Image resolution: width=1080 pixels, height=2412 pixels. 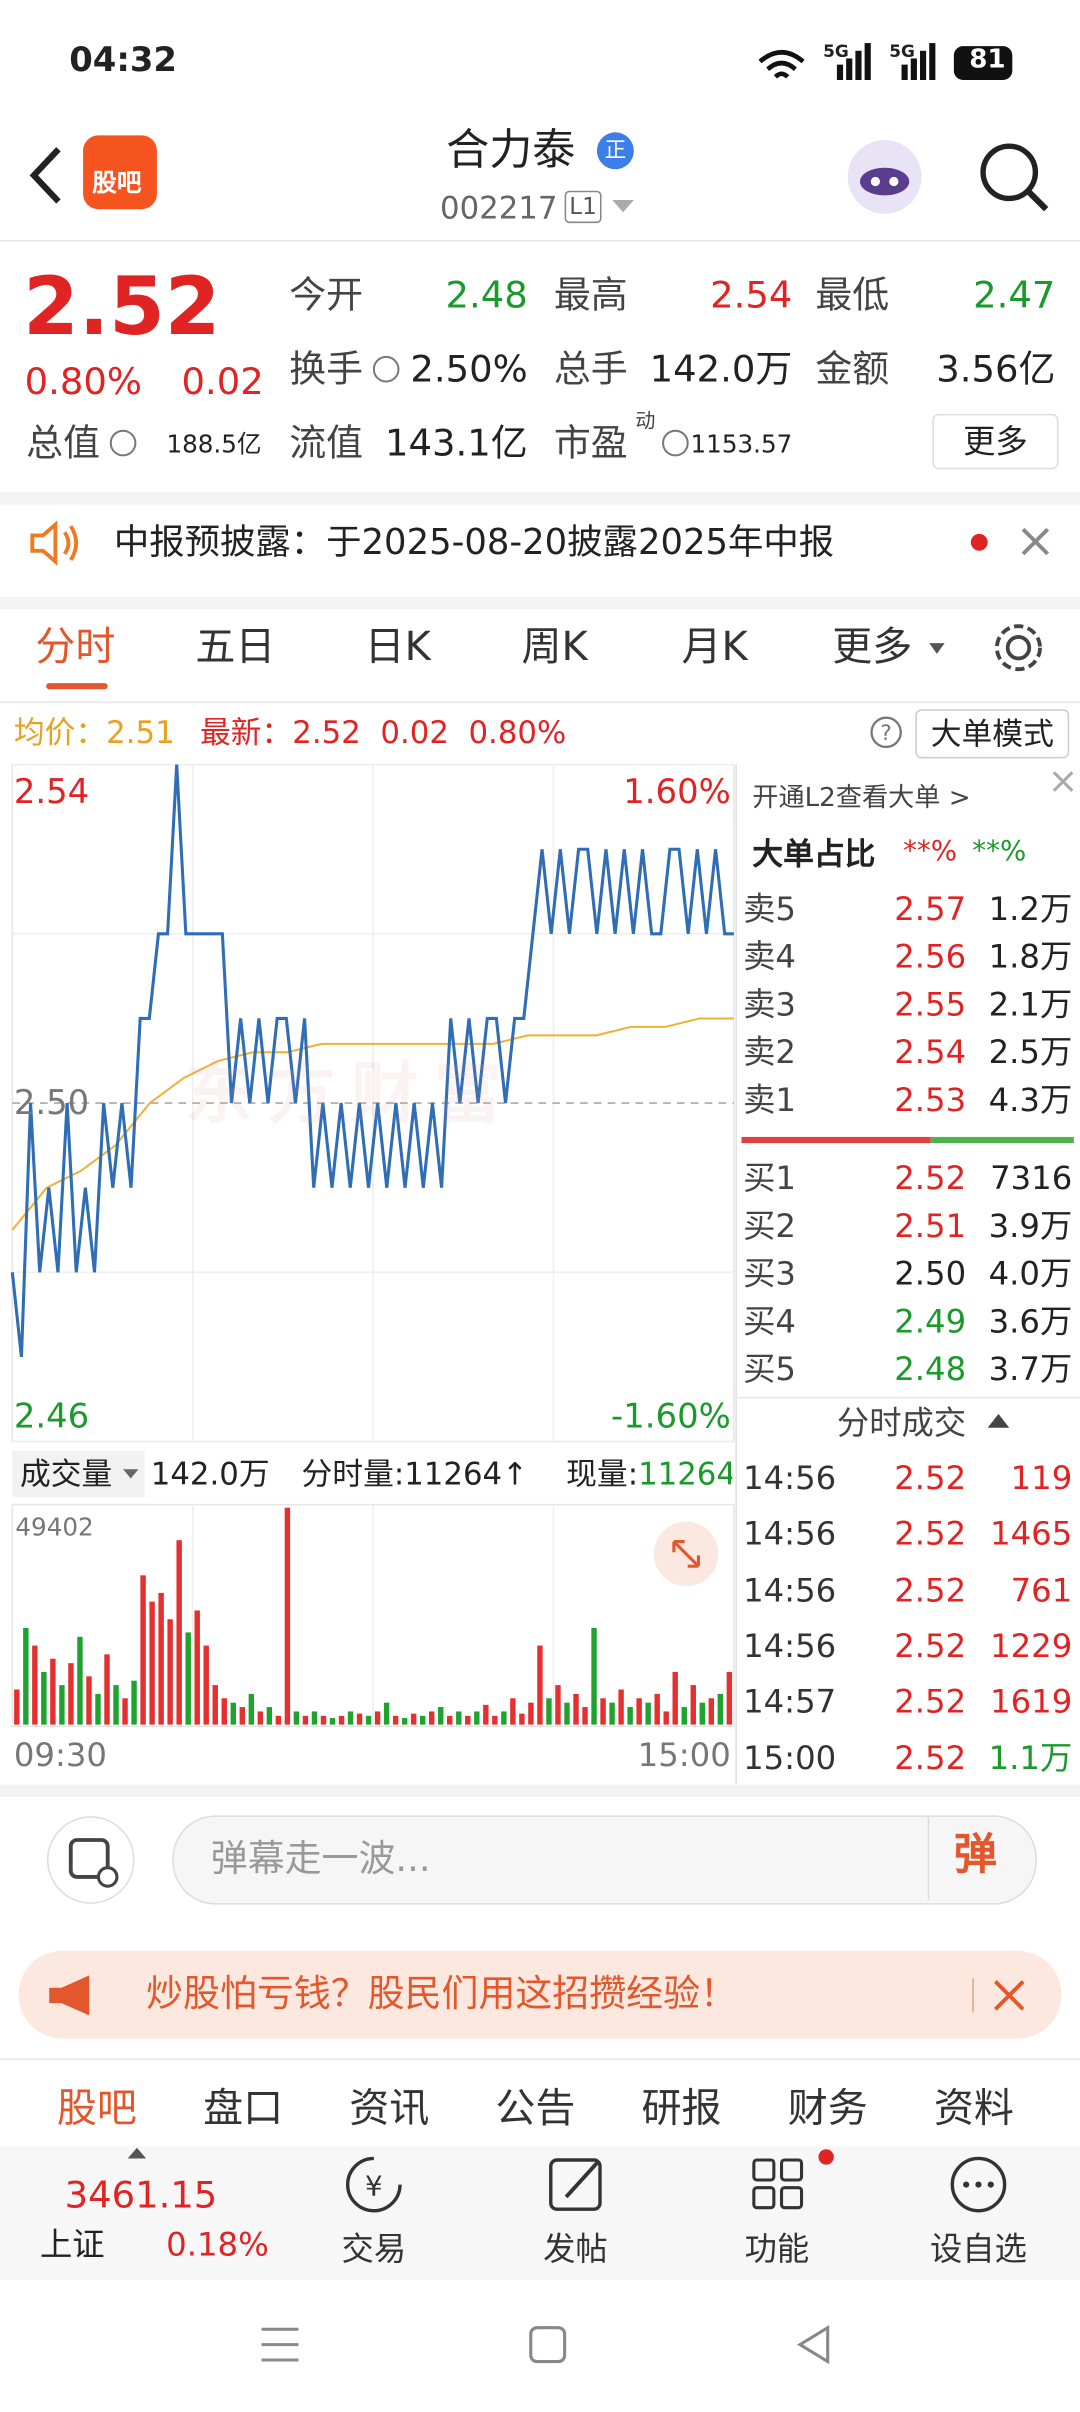 I want to click on tab: 分时, so click(x=75, y=647).